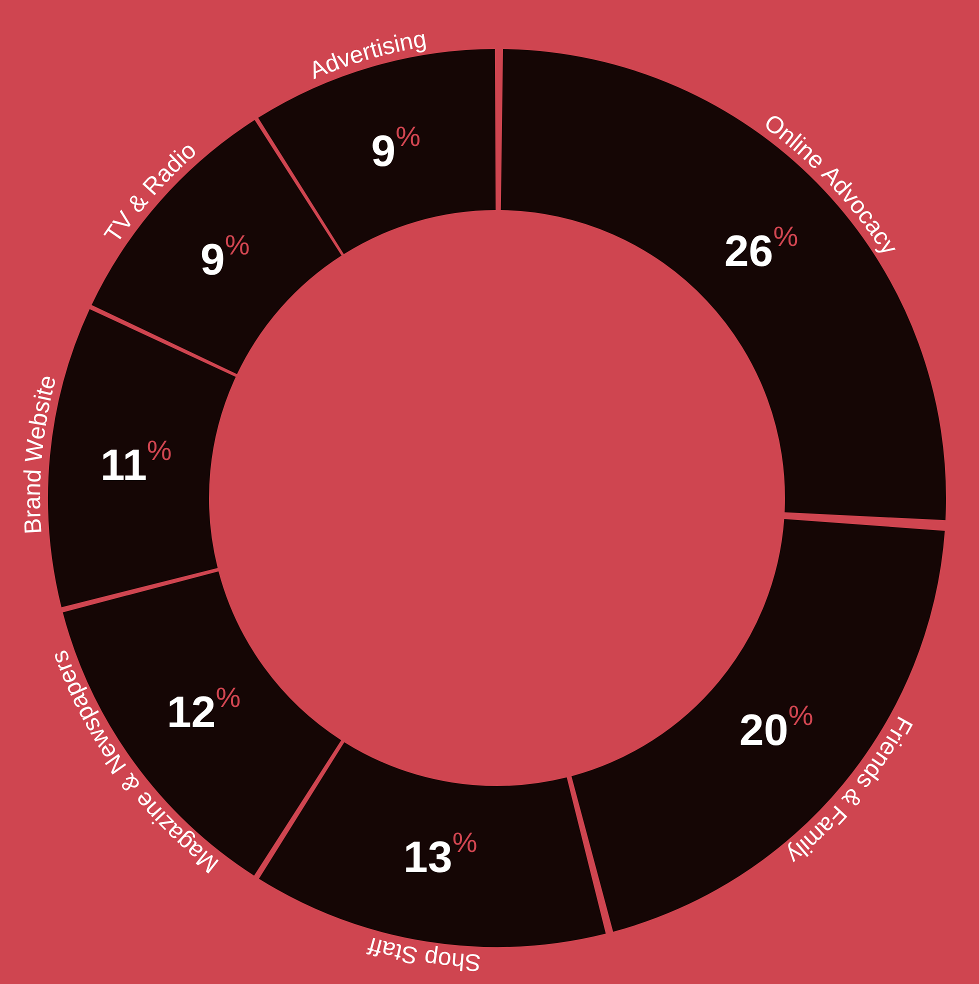 This screenshot has height=984, width=979. What do you see at coordinates (761, 248) in the screenshot?
I see `data-label: 26%` at bounding box center [761, 248].